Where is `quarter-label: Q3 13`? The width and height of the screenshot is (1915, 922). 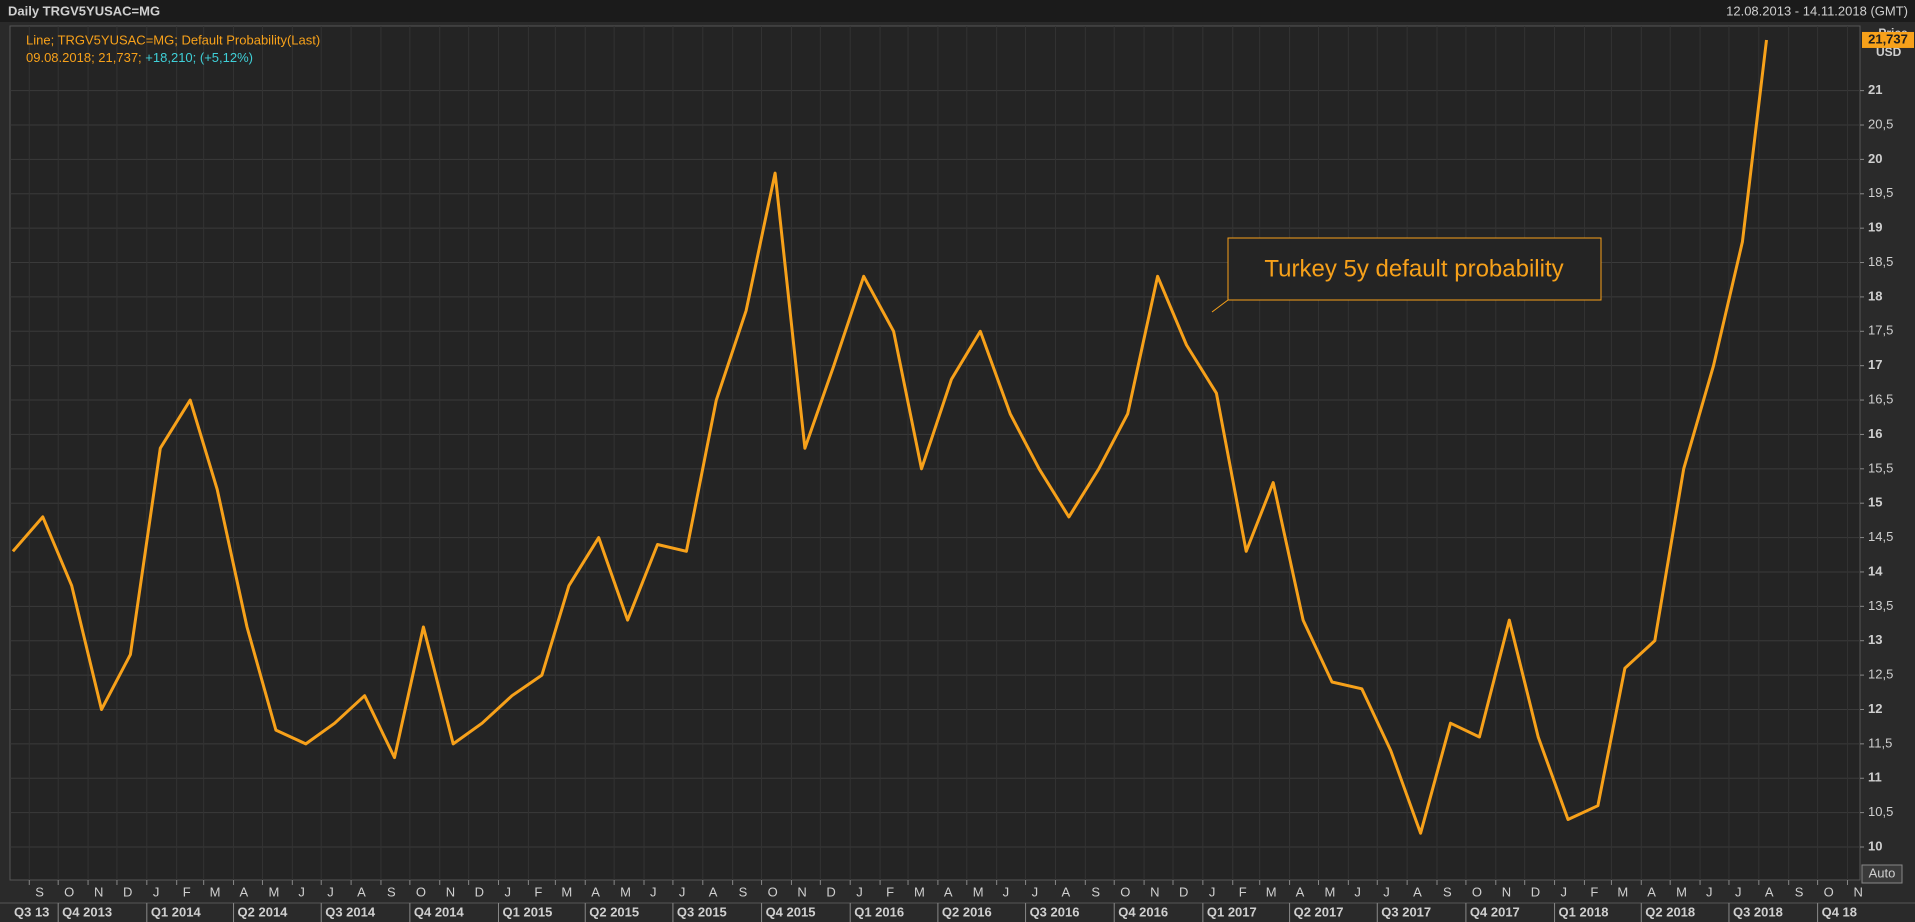
quarter-label: Q3 13 is located at coordinates (31, 911).